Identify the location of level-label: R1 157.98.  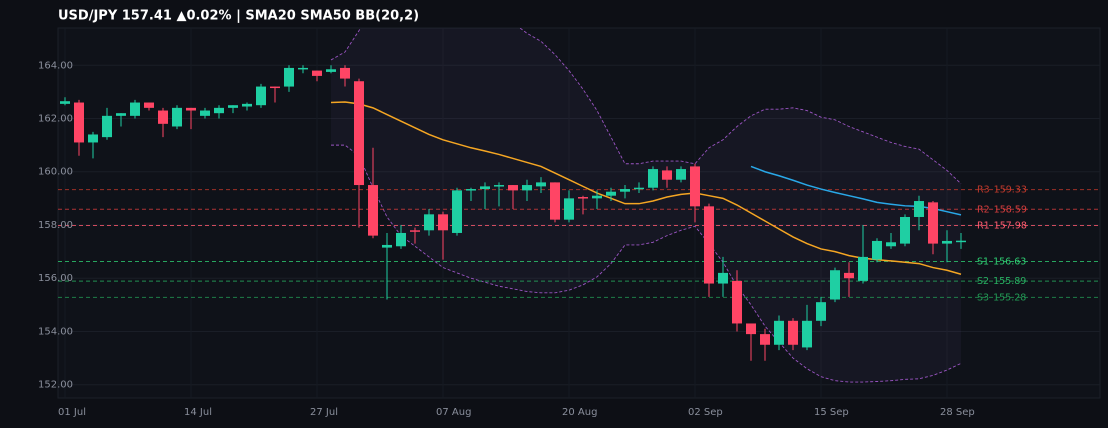
(1002, 225).